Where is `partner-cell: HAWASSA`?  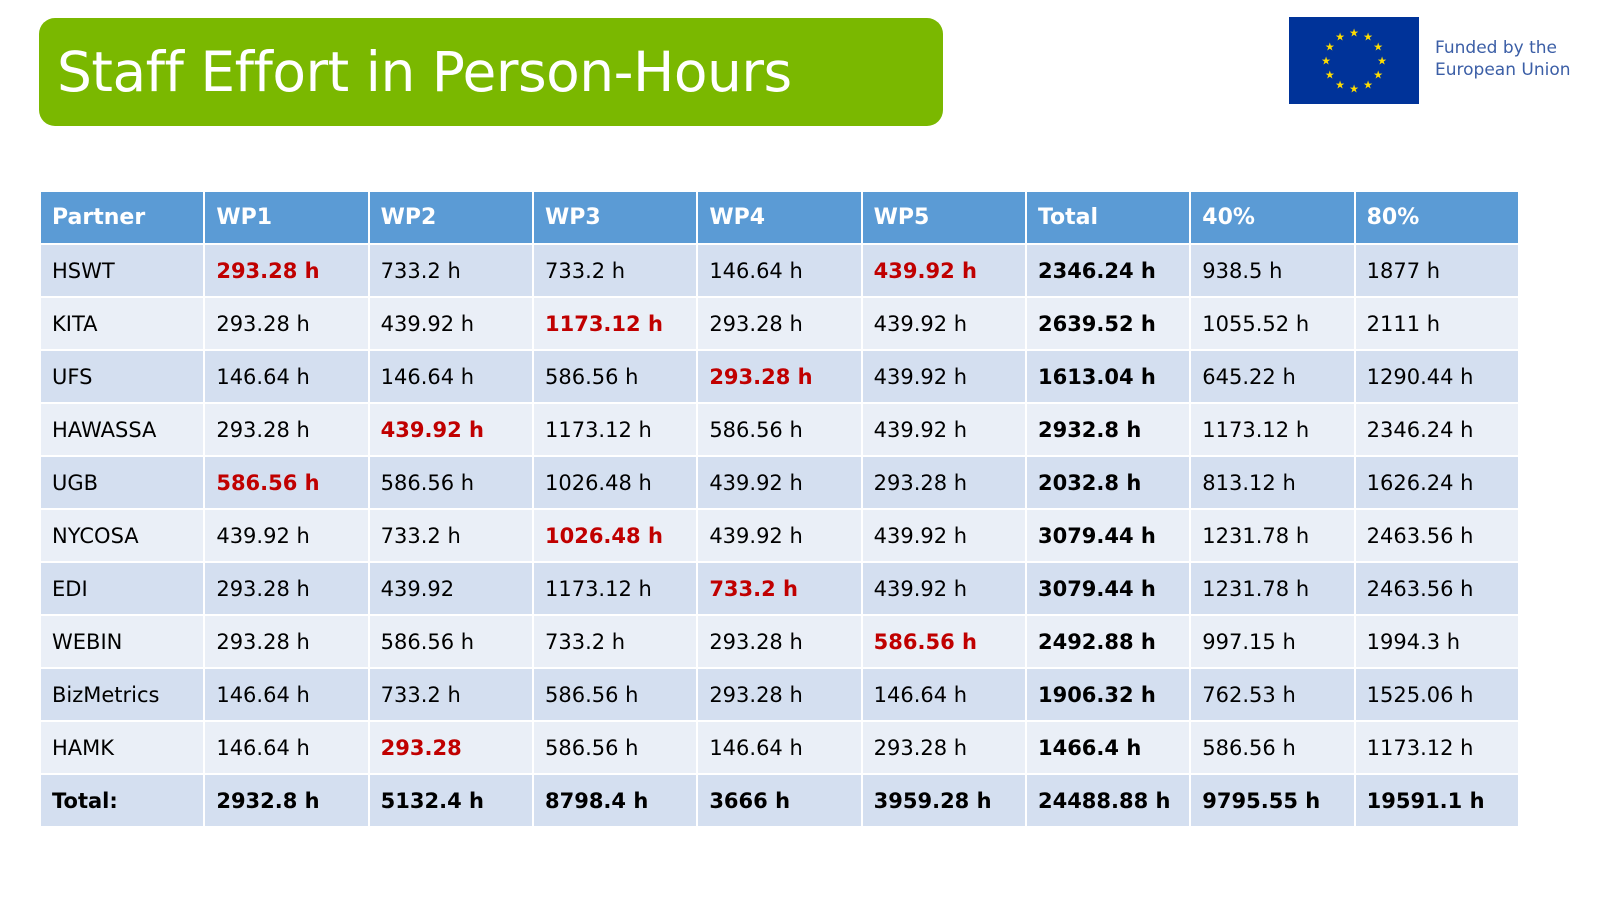
partner-cell: HAWASSA is located at coordinates (122, 429).